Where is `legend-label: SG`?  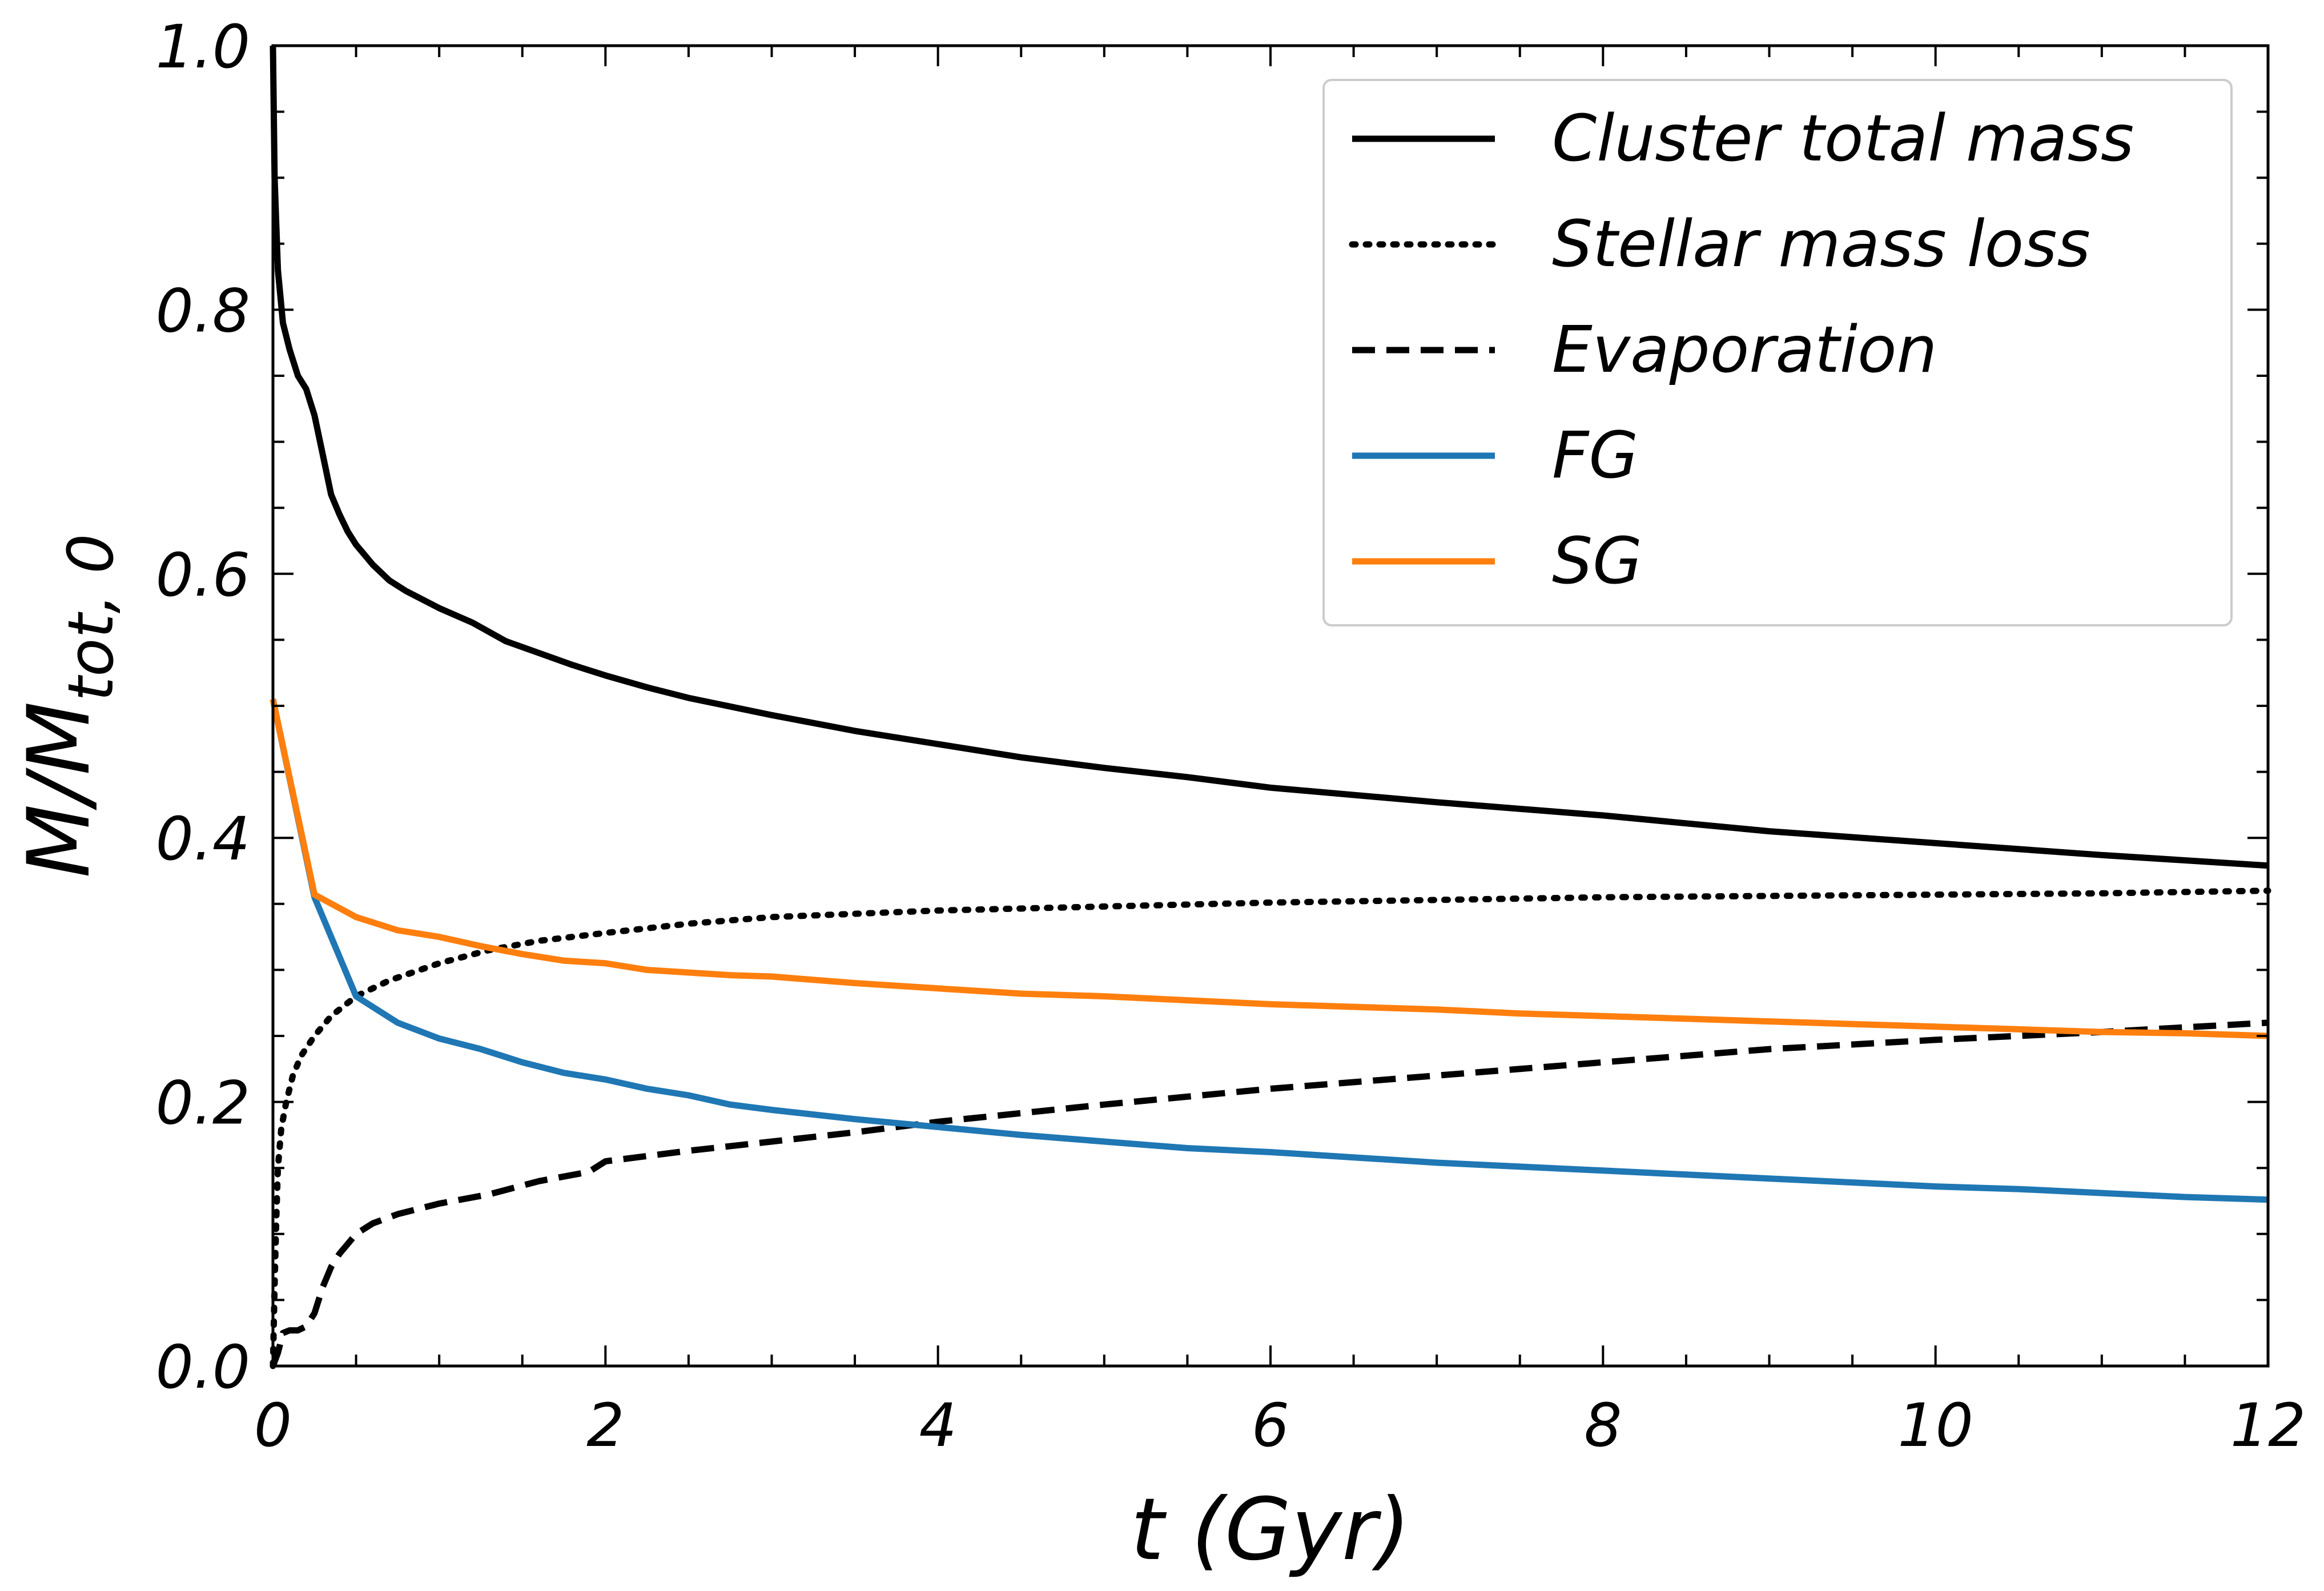 legend-label: SG is located at coordinates (1597, 561).